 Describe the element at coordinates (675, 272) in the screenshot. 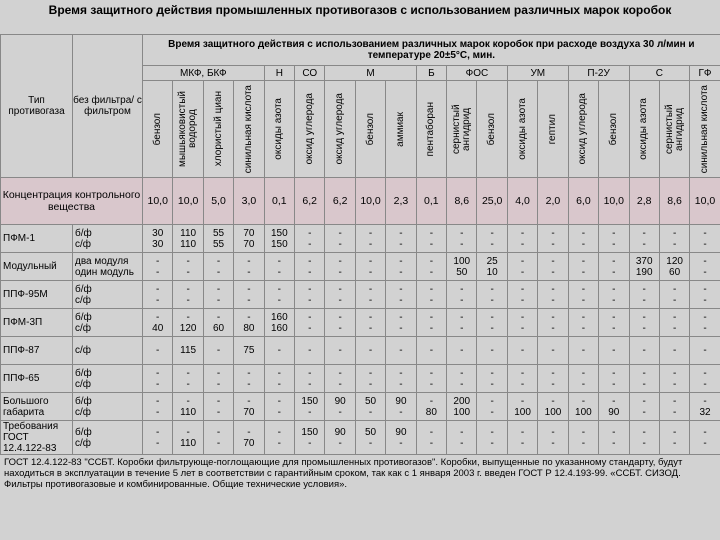

I see `cell-line: 60` at that location.